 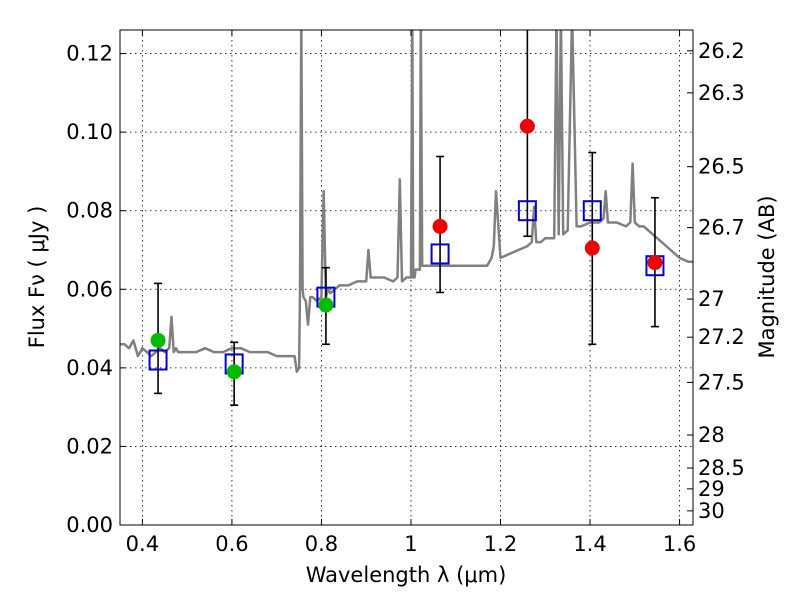 What do you see at coordinates (767, 276) in the screenshot?
I see `y-axis-label-right: Magnitude (AB)` at bounding box center [767, 276].